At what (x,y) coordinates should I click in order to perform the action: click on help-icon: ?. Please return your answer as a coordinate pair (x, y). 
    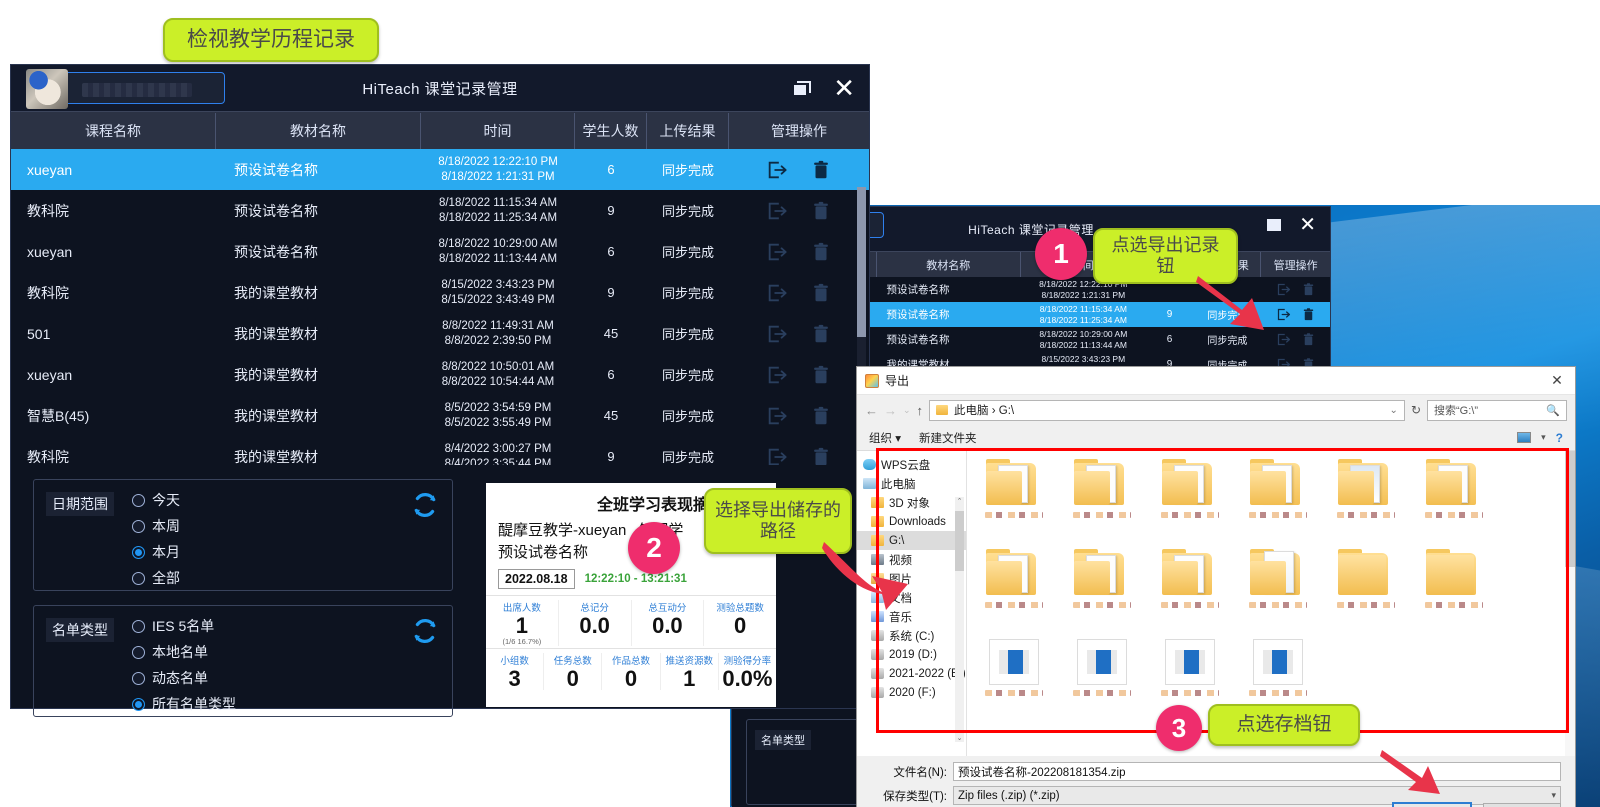
    Looking at the image, I should click on (1559, 437).